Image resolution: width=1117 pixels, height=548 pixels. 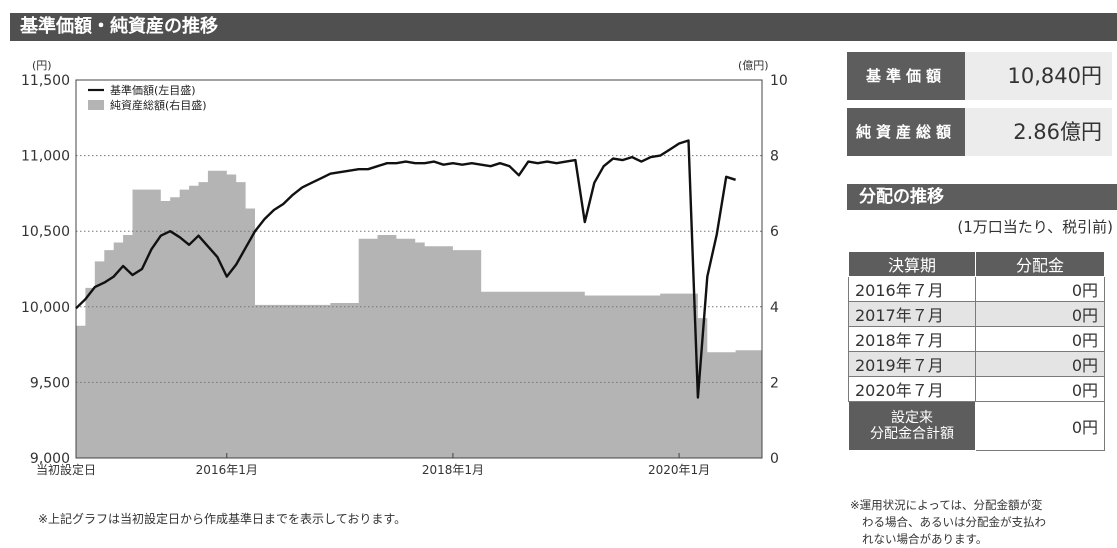 I want to click on table-row: 2016年７月 0円, so click(x=976, y=289).